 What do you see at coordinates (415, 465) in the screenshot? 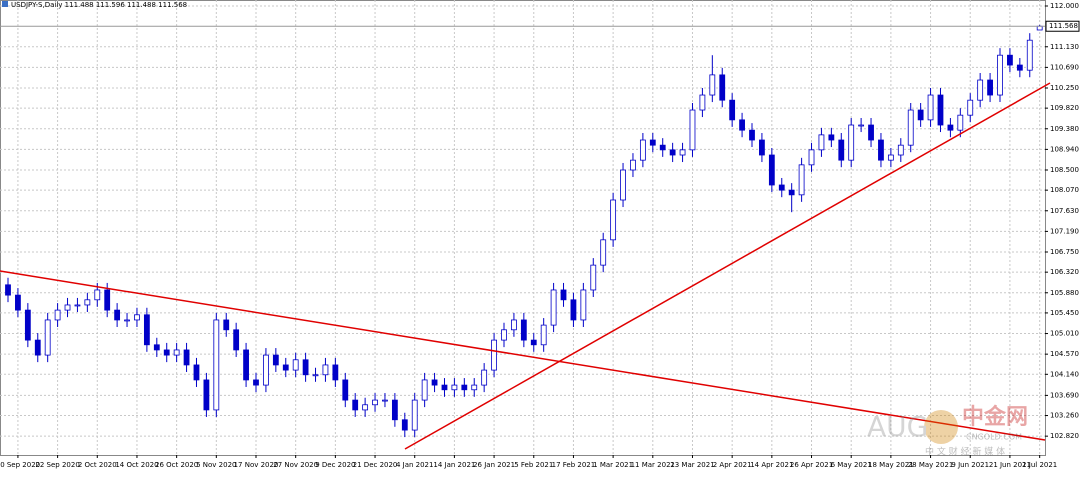
I see `x-tick-label: 4 Jan 2021` at bounding box center [415, 465].